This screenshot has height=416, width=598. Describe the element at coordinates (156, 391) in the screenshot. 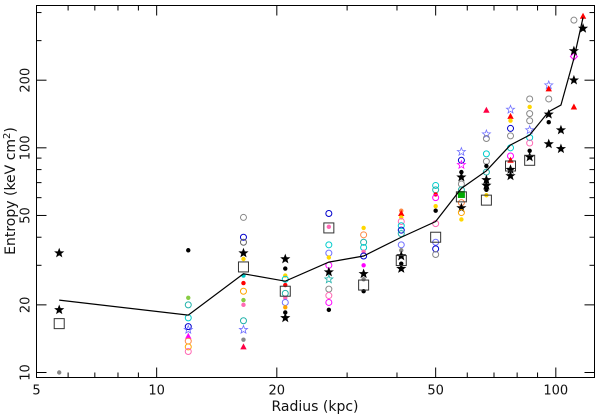

I see `x-tick-label: 10` at that location.